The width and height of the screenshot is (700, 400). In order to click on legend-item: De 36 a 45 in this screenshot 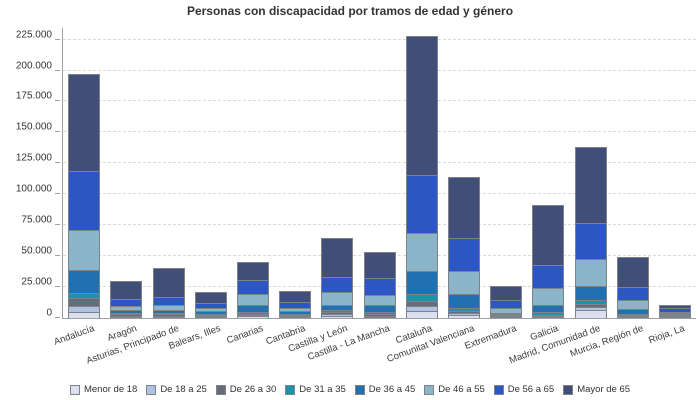, I will do `click(384, 389)`.